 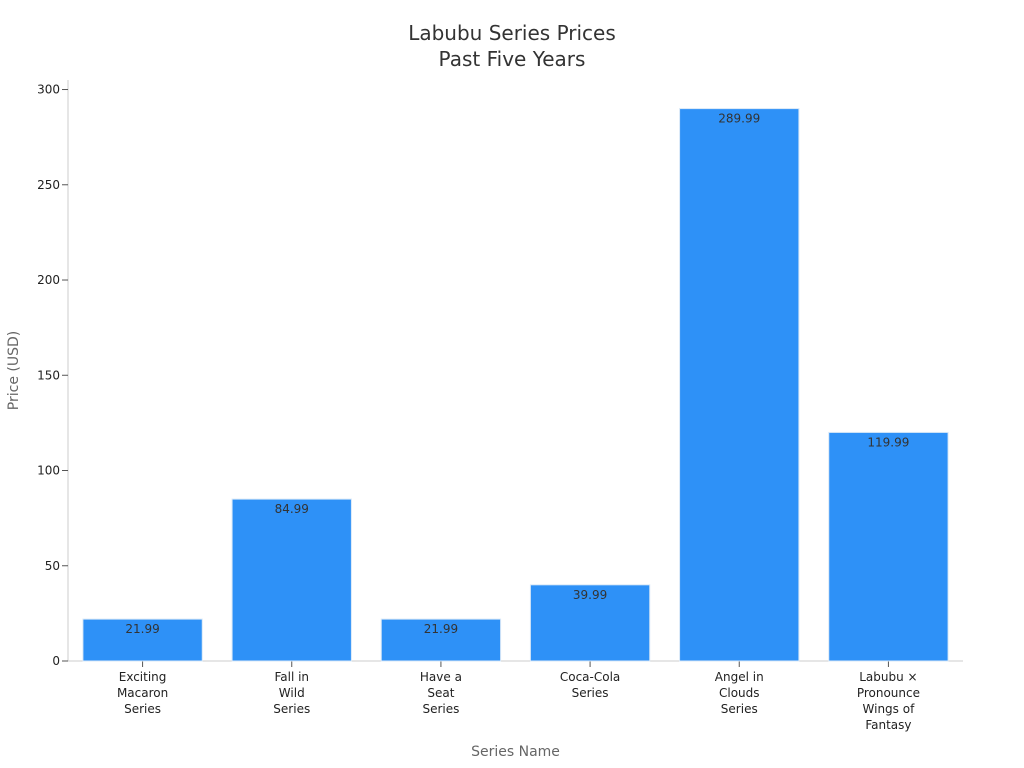 I want to click on y-axis: 0 50 100 150 200 250 300, so click(x=53, y=374).